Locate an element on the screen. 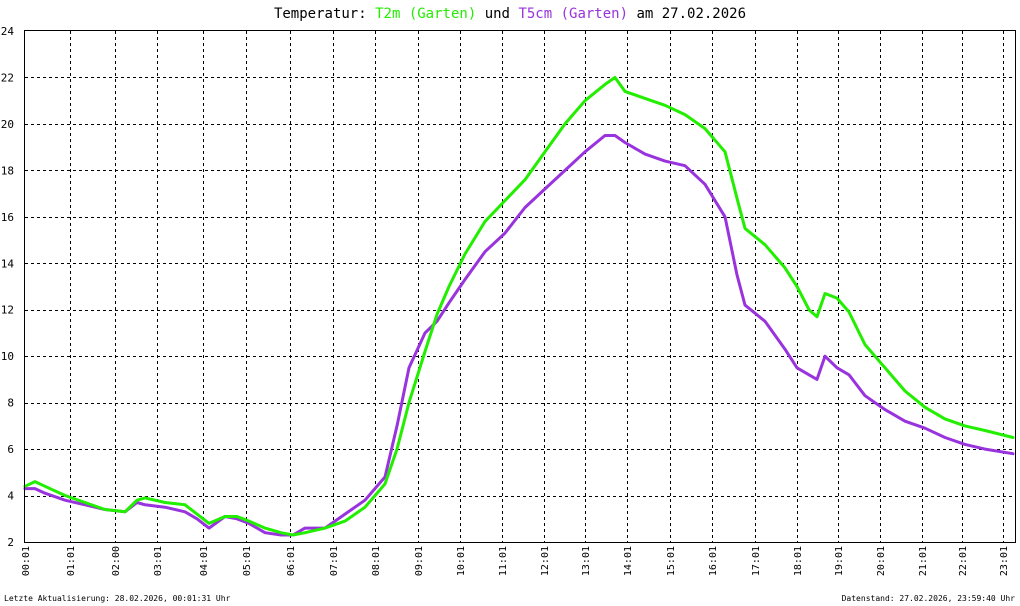  y-tick-label: 4 is located at coordinates (10, 496).